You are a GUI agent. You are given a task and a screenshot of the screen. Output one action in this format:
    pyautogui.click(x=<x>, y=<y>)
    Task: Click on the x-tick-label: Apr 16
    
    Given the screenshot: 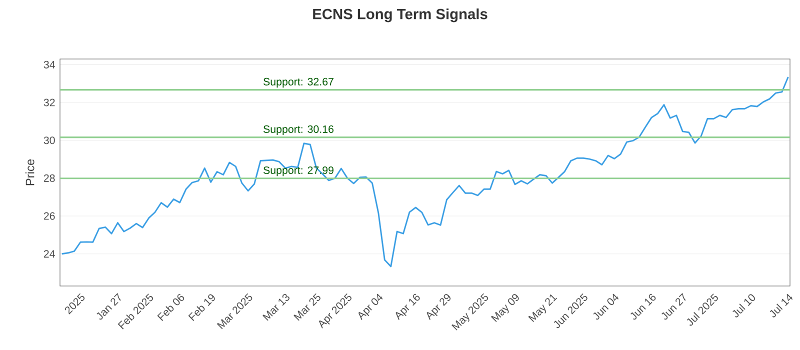 What is the action you would take?
    pyautogui.click(x=408, y=307)
    